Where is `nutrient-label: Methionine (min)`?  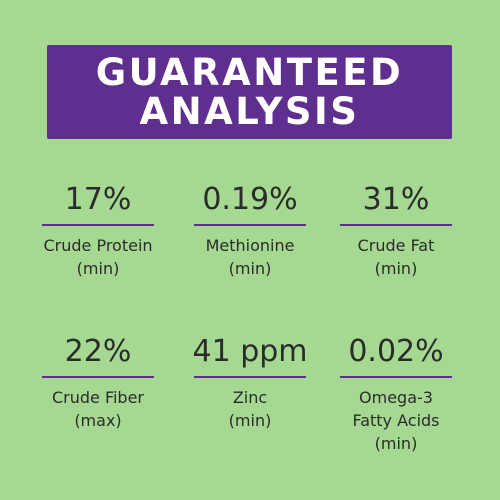 nutrient-label: Methionine (min) is located at coordinates (250, 257).